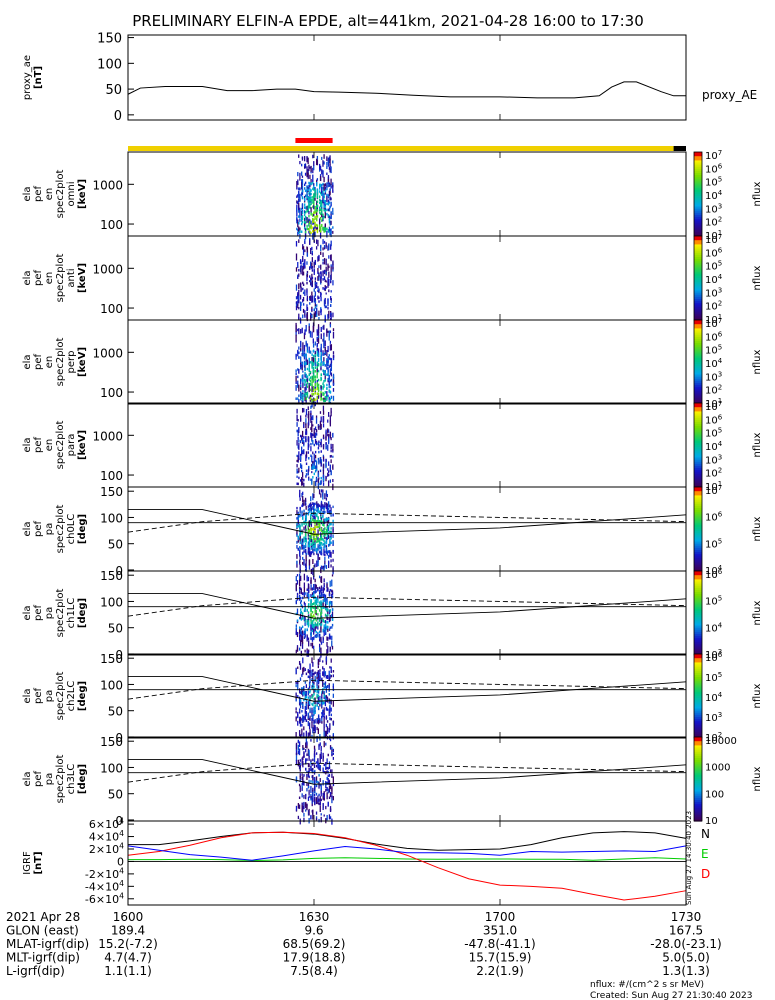 This screenshot has width=775, height=1000. I want to click on y-tick-label: 50, so click(113, 90).